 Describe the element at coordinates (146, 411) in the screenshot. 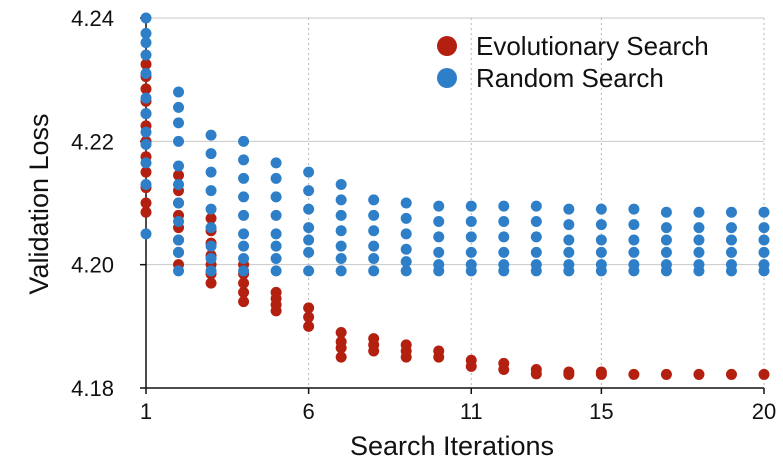

I see `x-tick-label: 1` at that location.